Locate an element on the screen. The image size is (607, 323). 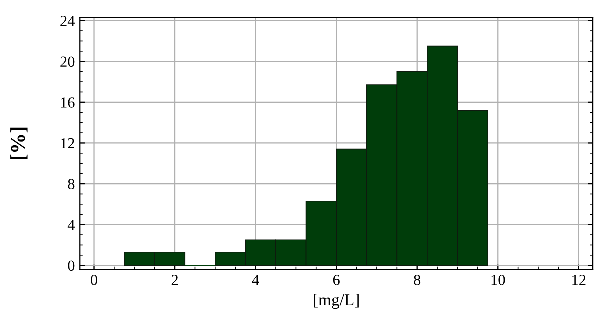
x-tick-label: 4 is located at coordinates (256, 280).